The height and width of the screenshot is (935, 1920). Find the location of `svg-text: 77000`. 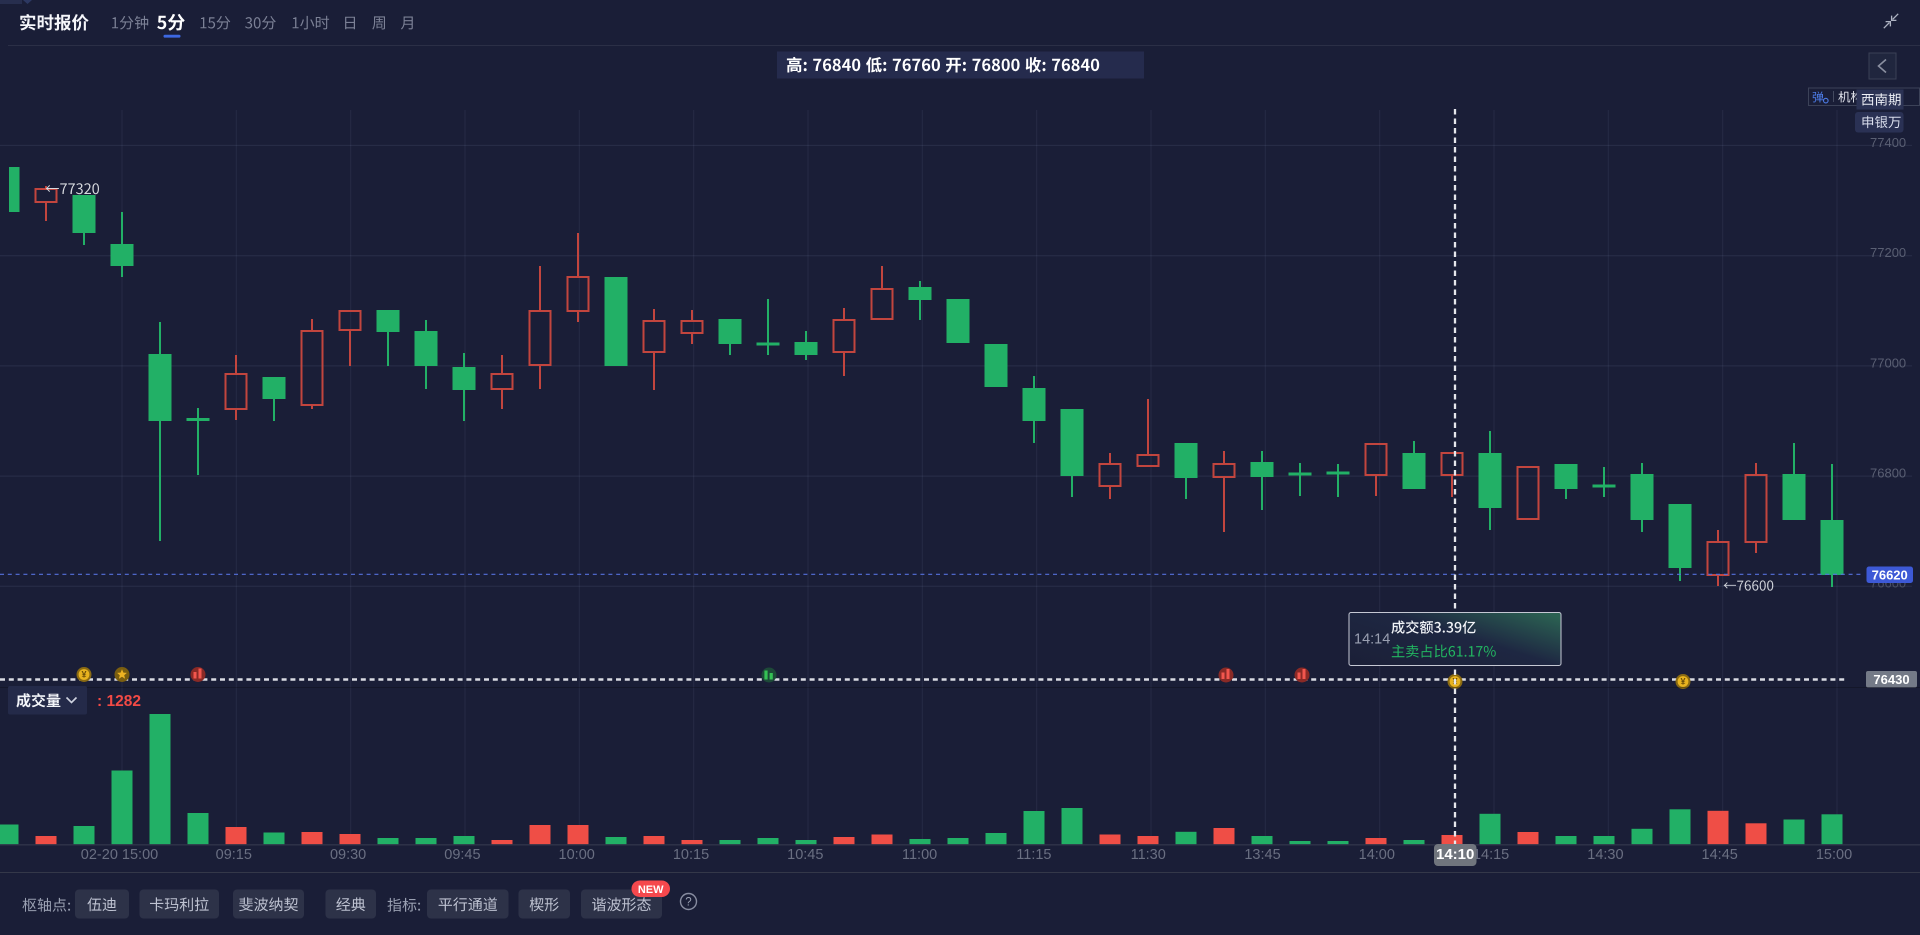

svg-text: 77000 is located at coordinates (1888, 362).